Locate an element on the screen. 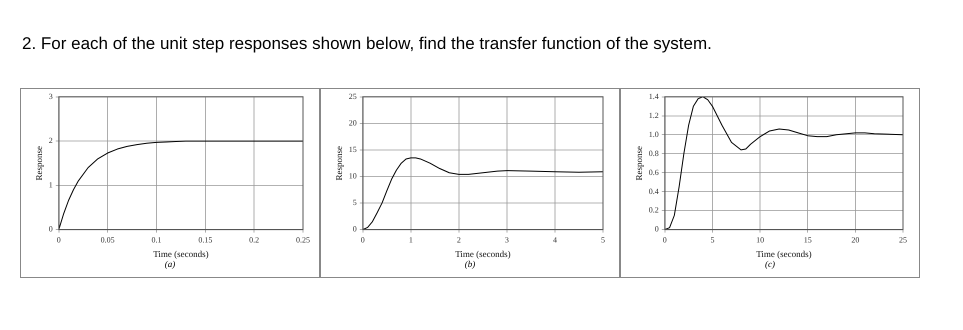 The width and height of the screenshot is (963, 330). x-tick-label: 3 is located at coordinates (506, 239).